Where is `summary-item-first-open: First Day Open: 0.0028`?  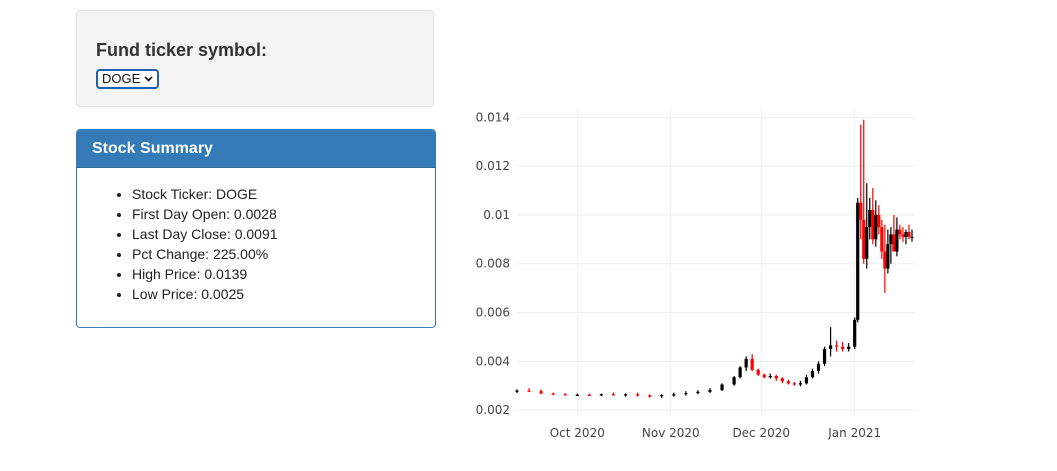 summary-item-first-open: First Day Open: 0.0028 is located at coordinates (276, 214).